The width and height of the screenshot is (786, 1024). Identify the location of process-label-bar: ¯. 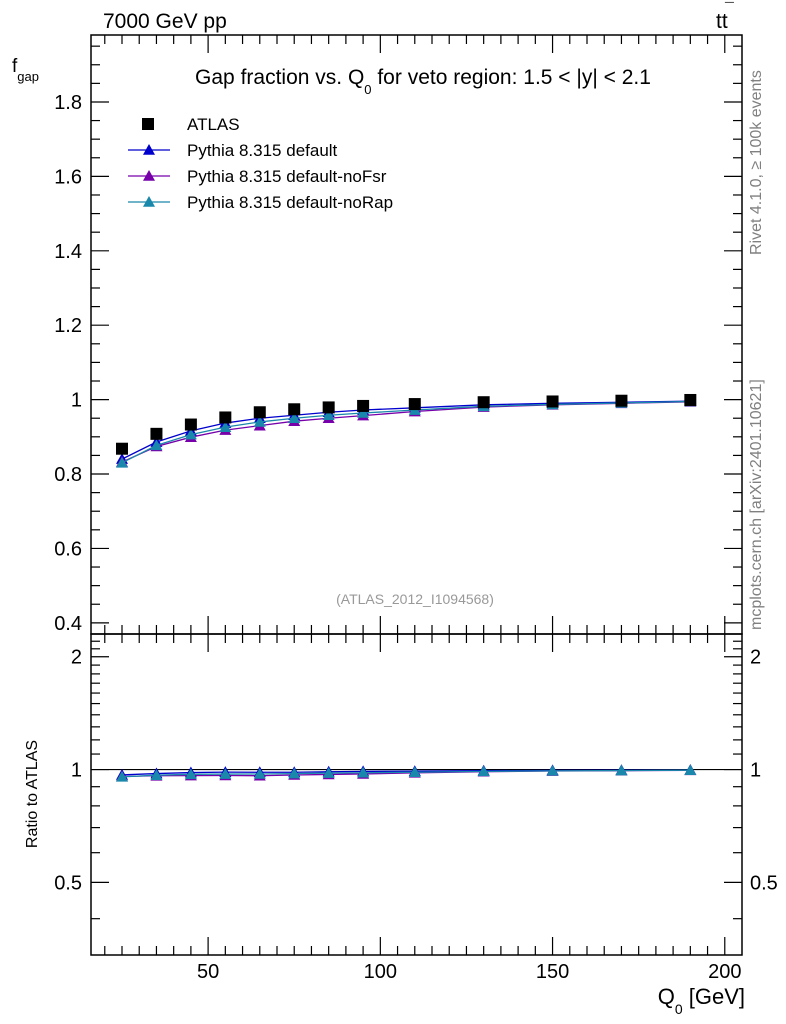
(729, 9).